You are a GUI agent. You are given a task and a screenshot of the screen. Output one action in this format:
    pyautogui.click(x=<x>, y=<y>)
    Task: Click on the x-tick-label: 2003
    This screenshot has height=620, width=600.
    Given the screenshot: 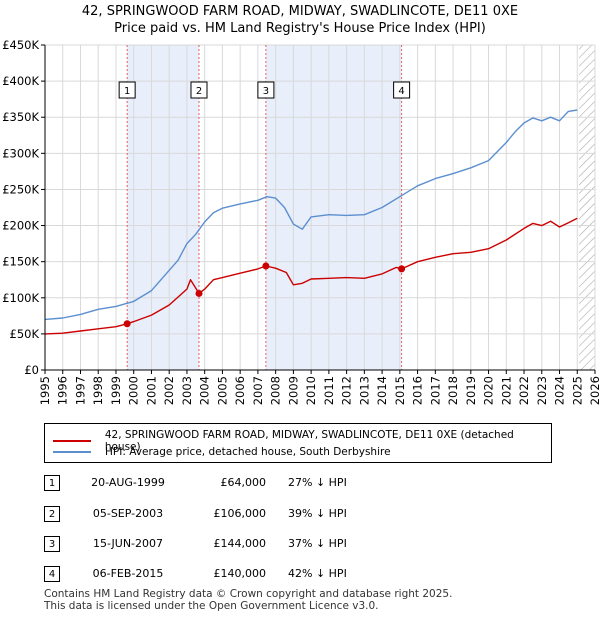 What is the action you would take?
    pyautogui.click(x=187, y=390)
    